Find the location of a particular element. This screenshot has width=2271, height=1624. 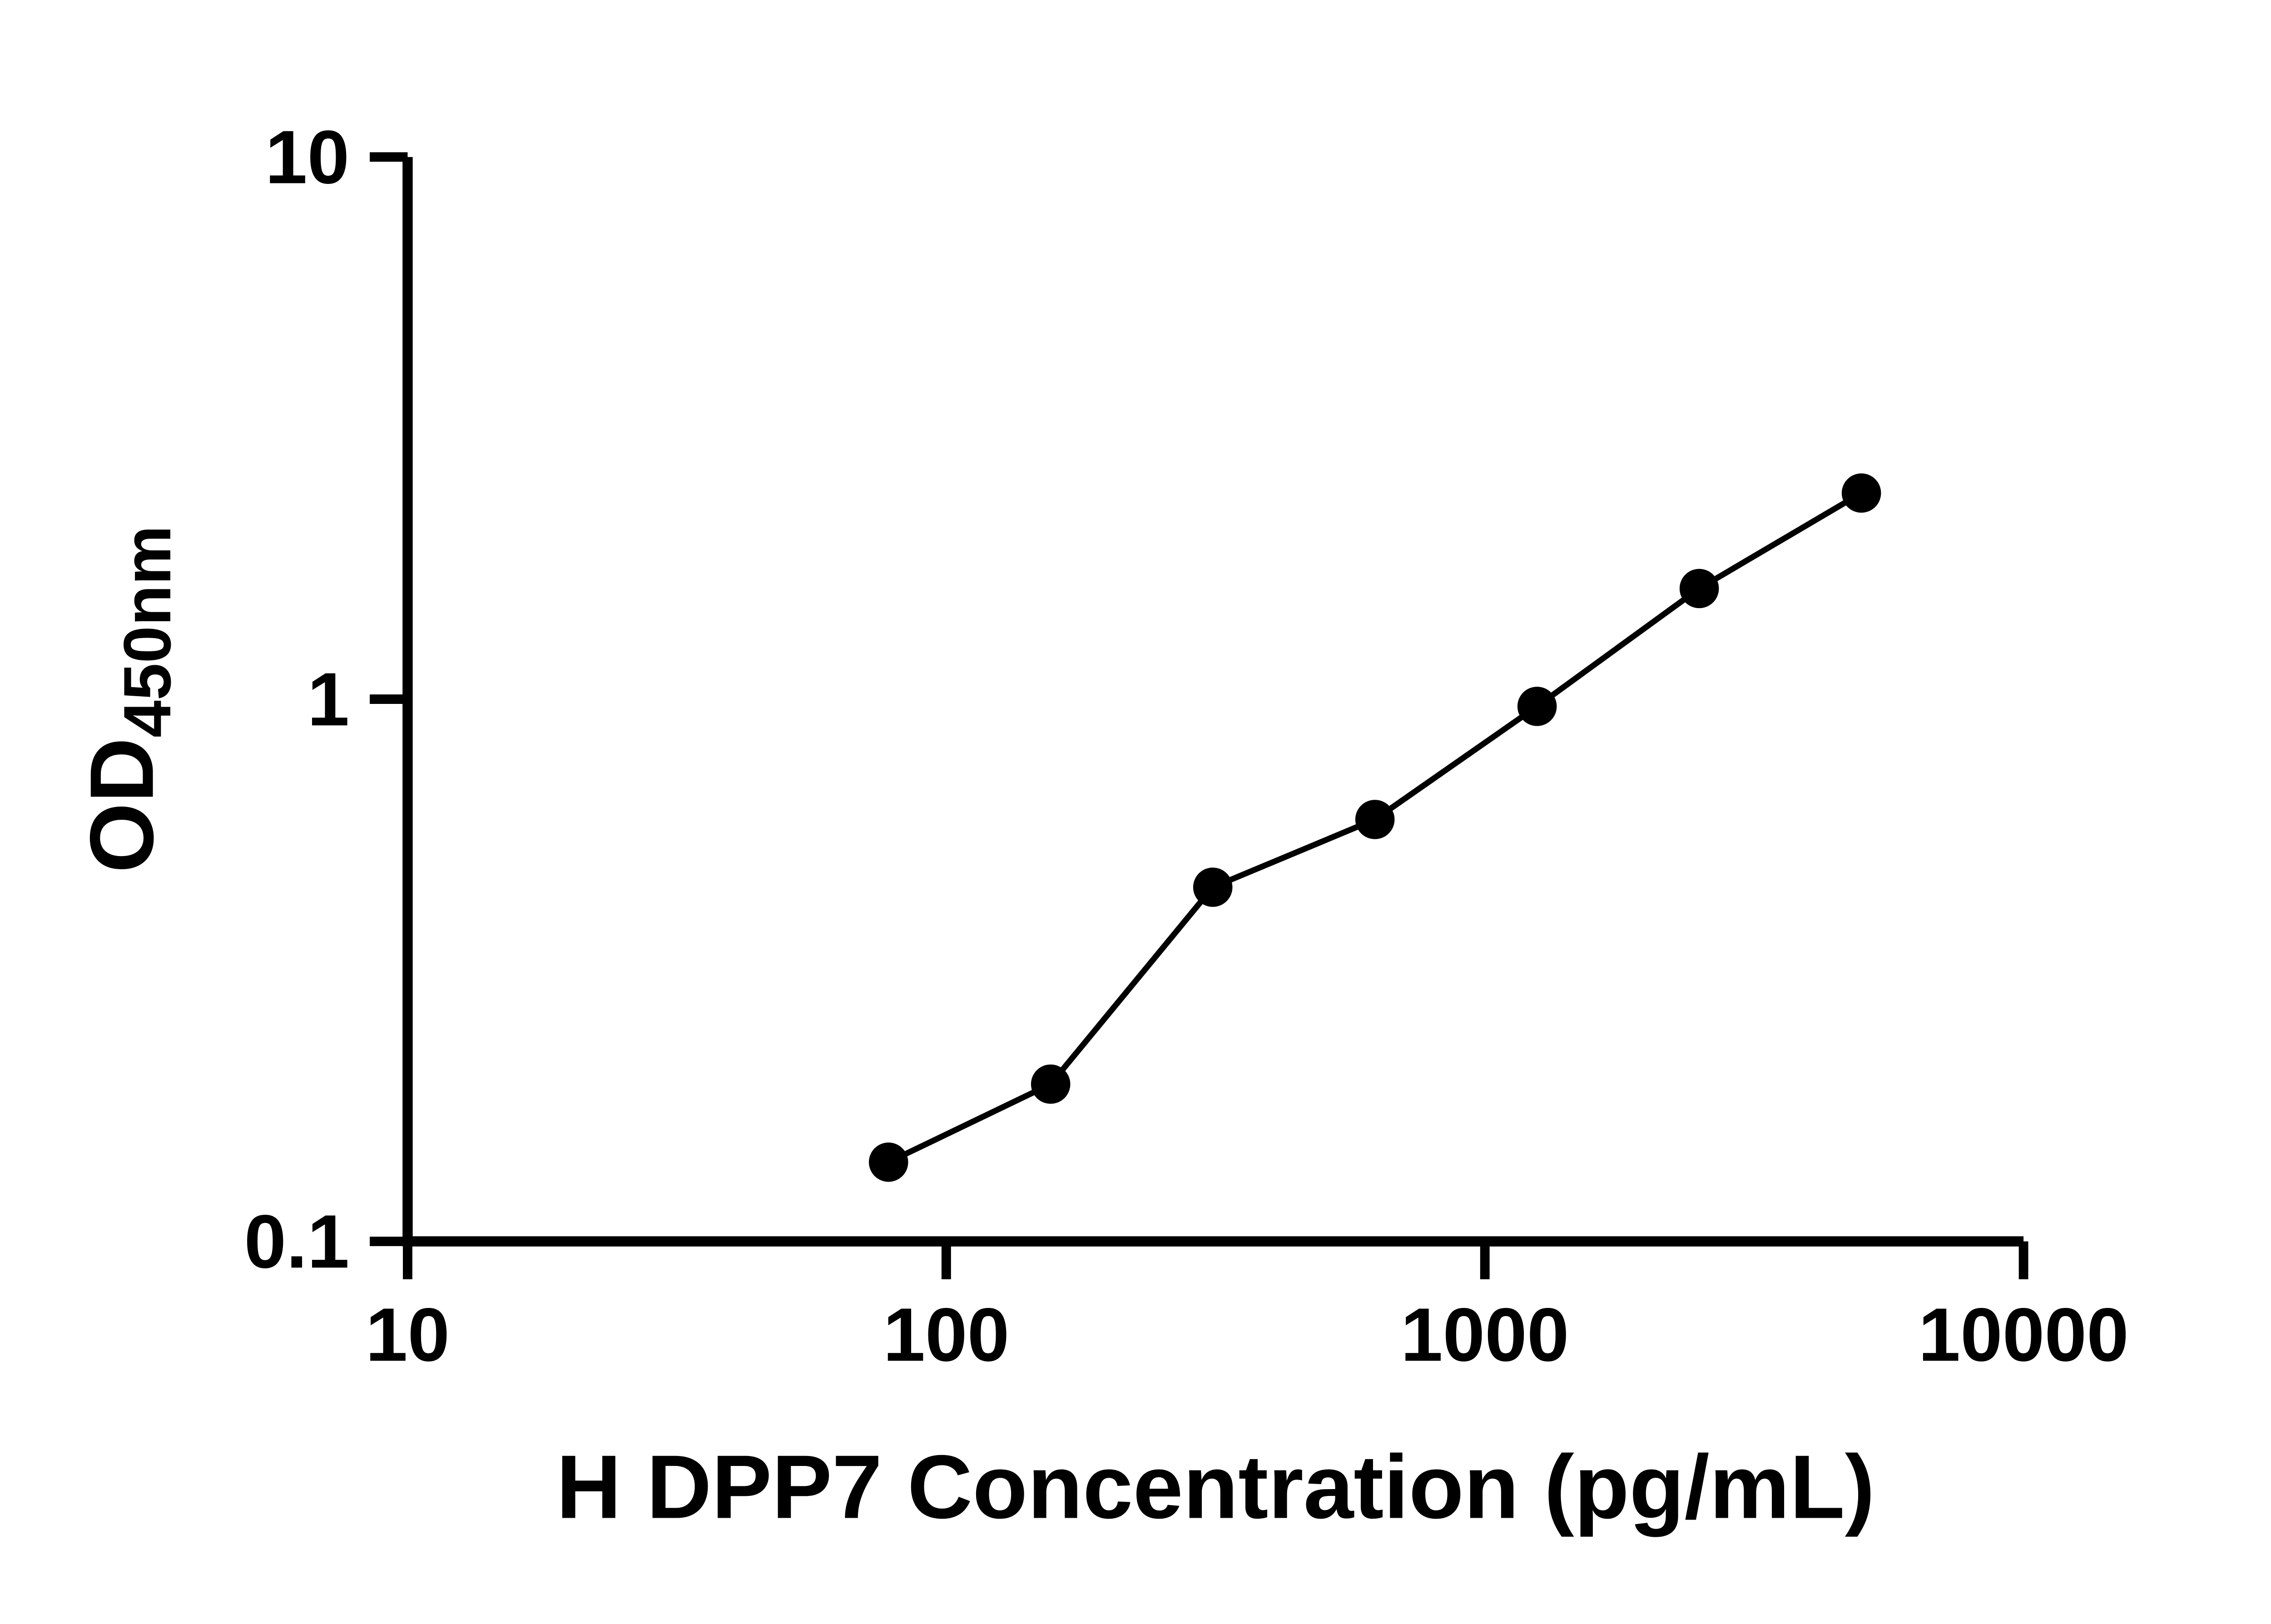

x-tick-label: 1000 is located at coordinates (1485, 1334).